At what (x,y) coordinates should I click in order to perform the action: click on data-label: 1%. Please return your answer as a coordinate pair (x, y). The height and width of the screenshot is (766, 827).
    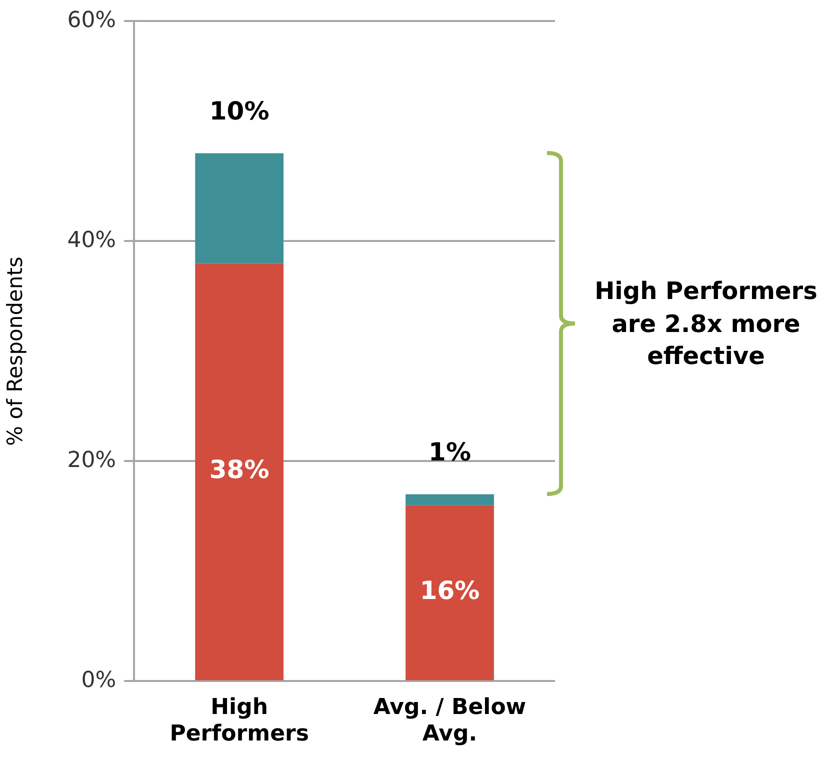
    Looking at the image, I should click on (449, 452).